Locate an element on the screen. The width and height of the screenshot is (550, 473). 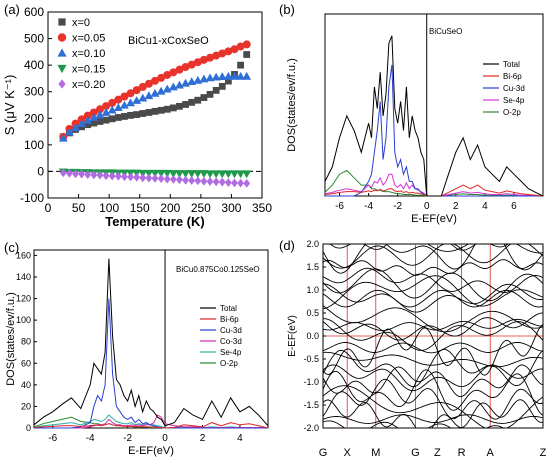
legend-label: Se-4p is located at coordinates (514, 100).